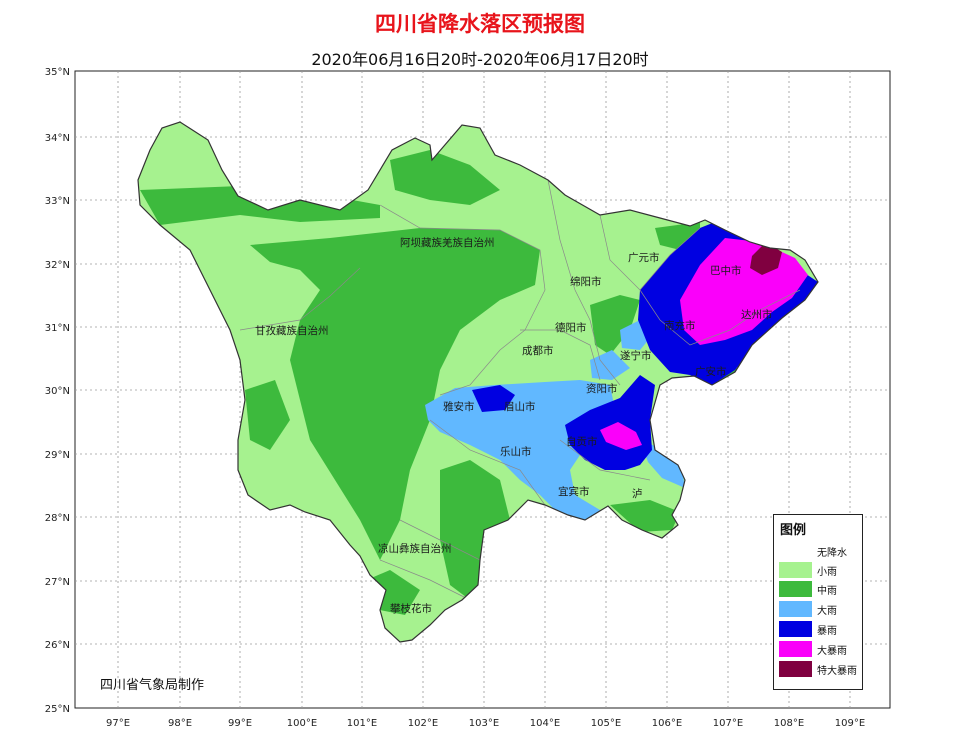  Describe the element at coordinates (574, 491) in the screenshot. I see `region-label-yibin: 宜宾市` at that location.